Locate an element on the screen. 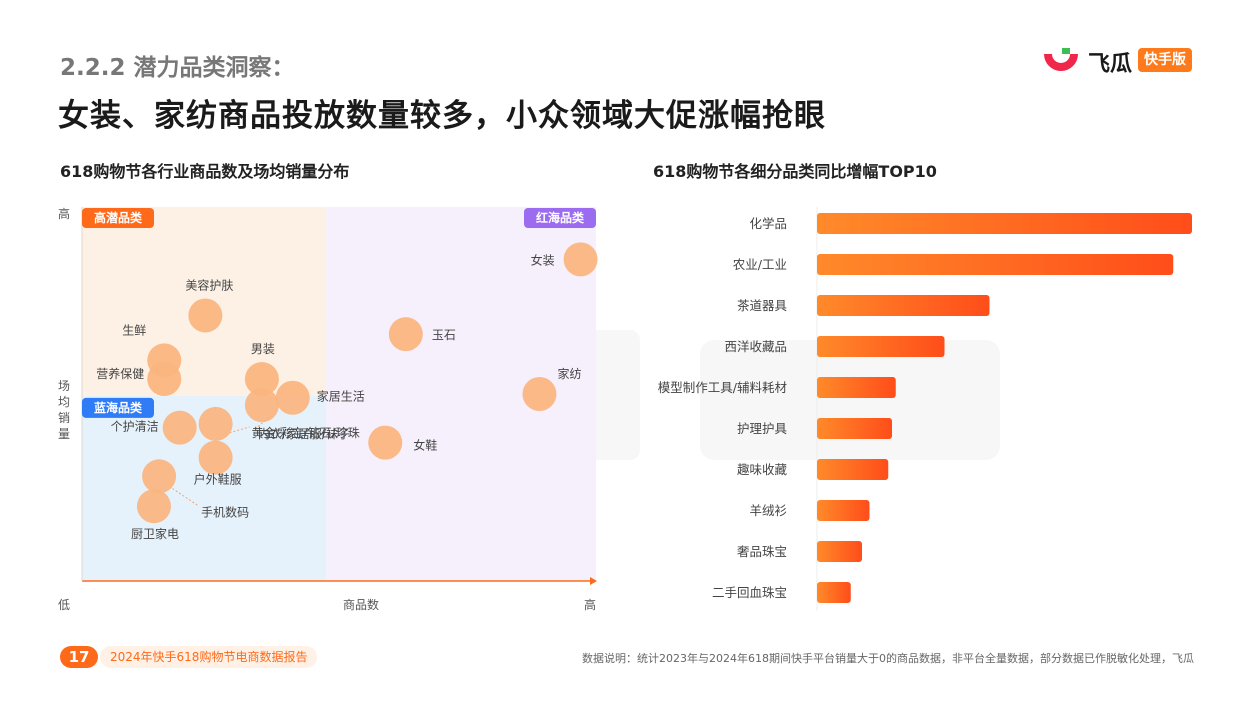 The width and height of the screenshot is (1250, 703). y-axis-label-char: 均 is located at coordinates (64, 402).